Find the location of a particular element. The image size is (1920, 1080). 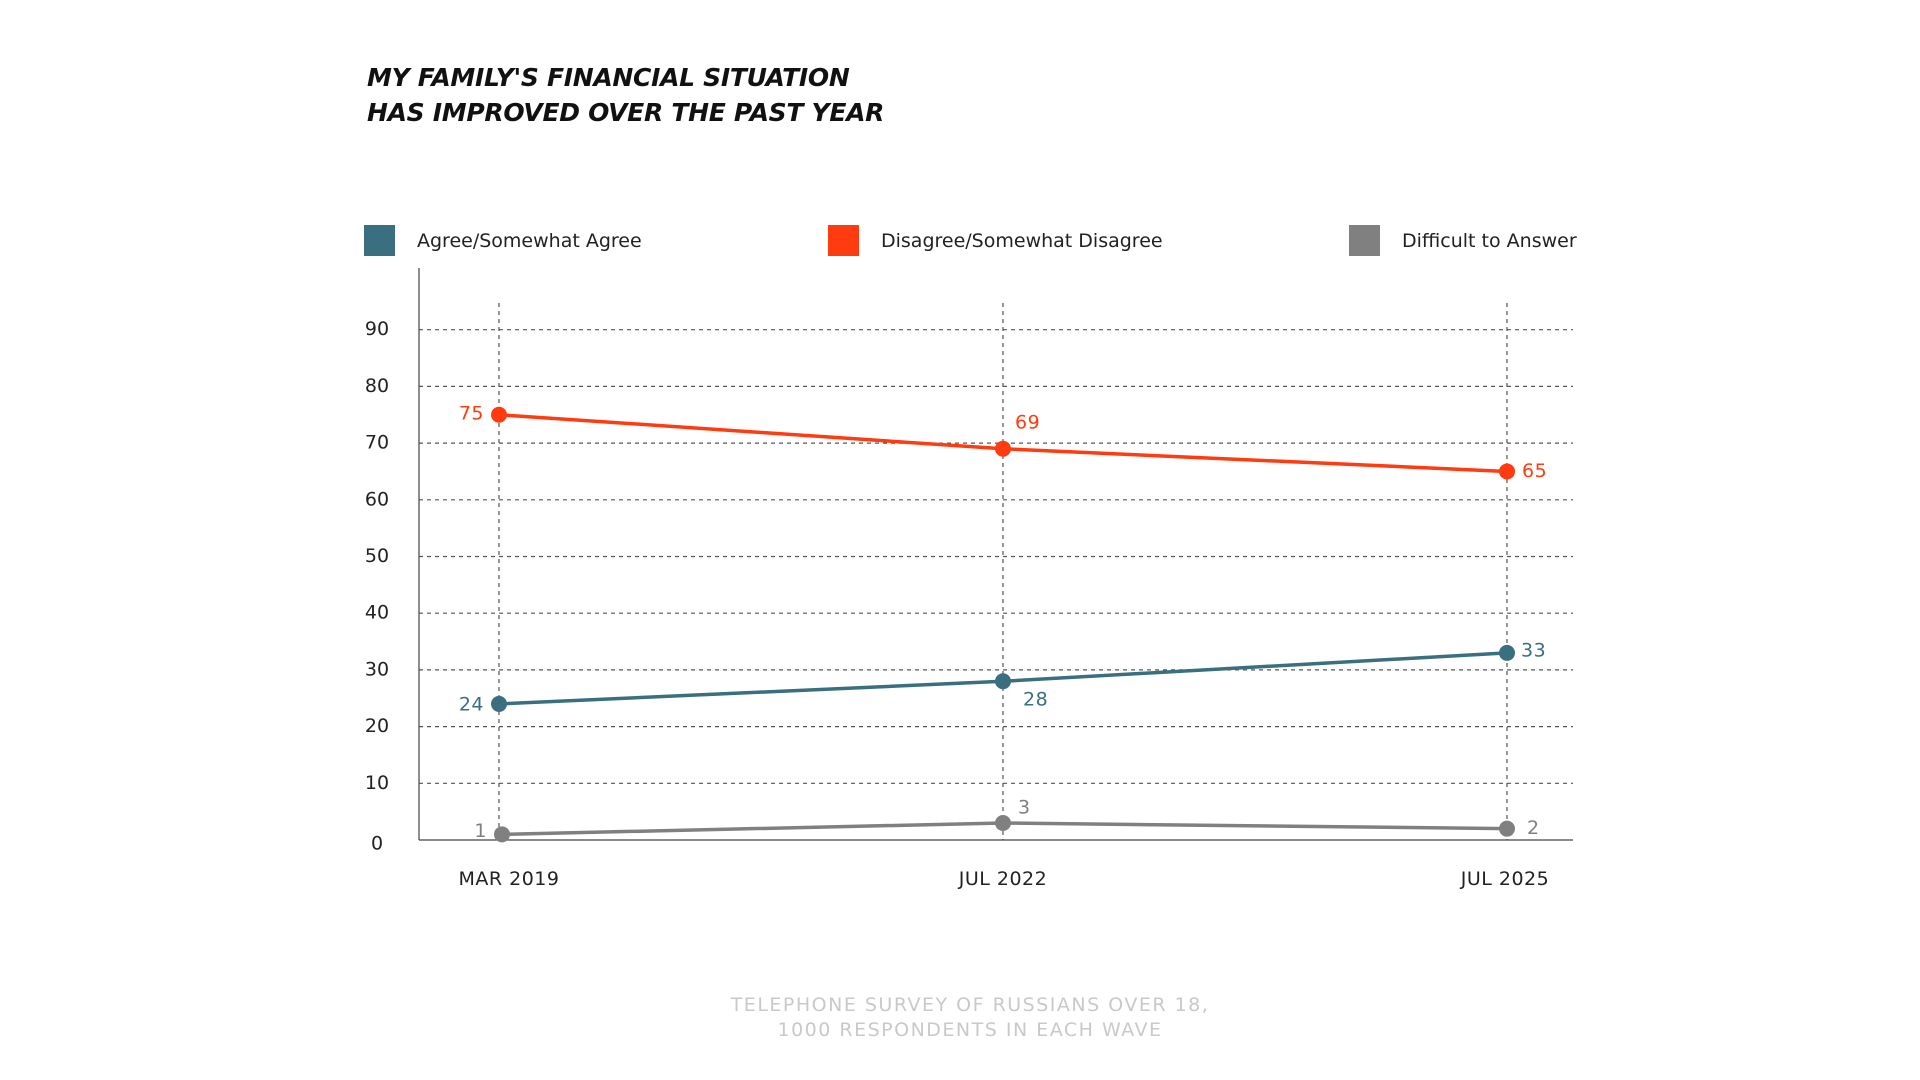

data-label-disagree-mar-2019: 75 is located at coordinates (471, 413).